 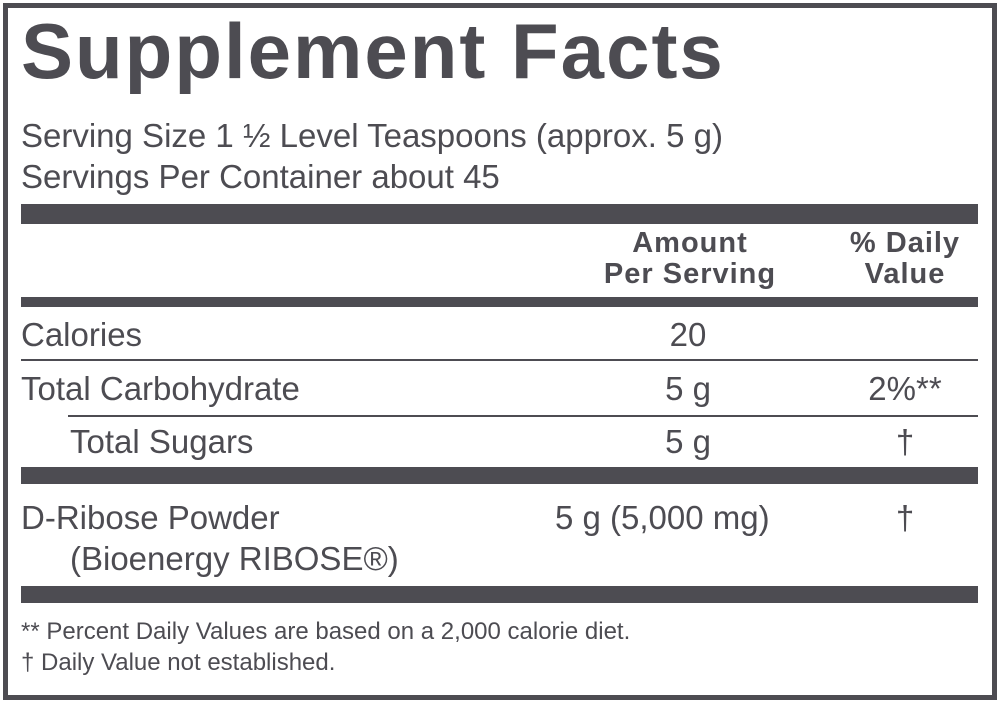 What do you see at coordinates (373, 51) in the screenshot?
I see `label-title: Supplement Facts` at bounding box center [373, 51].